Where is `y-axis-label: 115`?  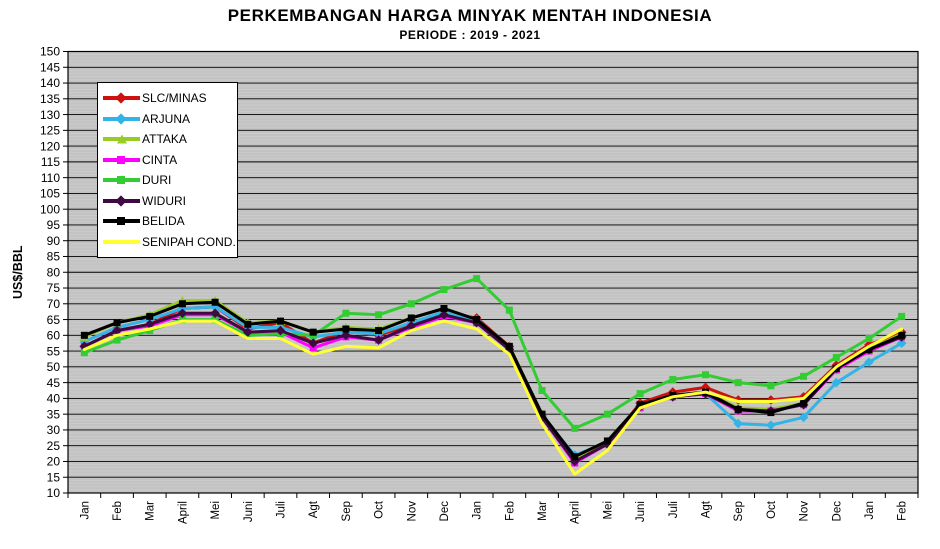
y-axis-label: 115 is located at coordinates (50, 162).